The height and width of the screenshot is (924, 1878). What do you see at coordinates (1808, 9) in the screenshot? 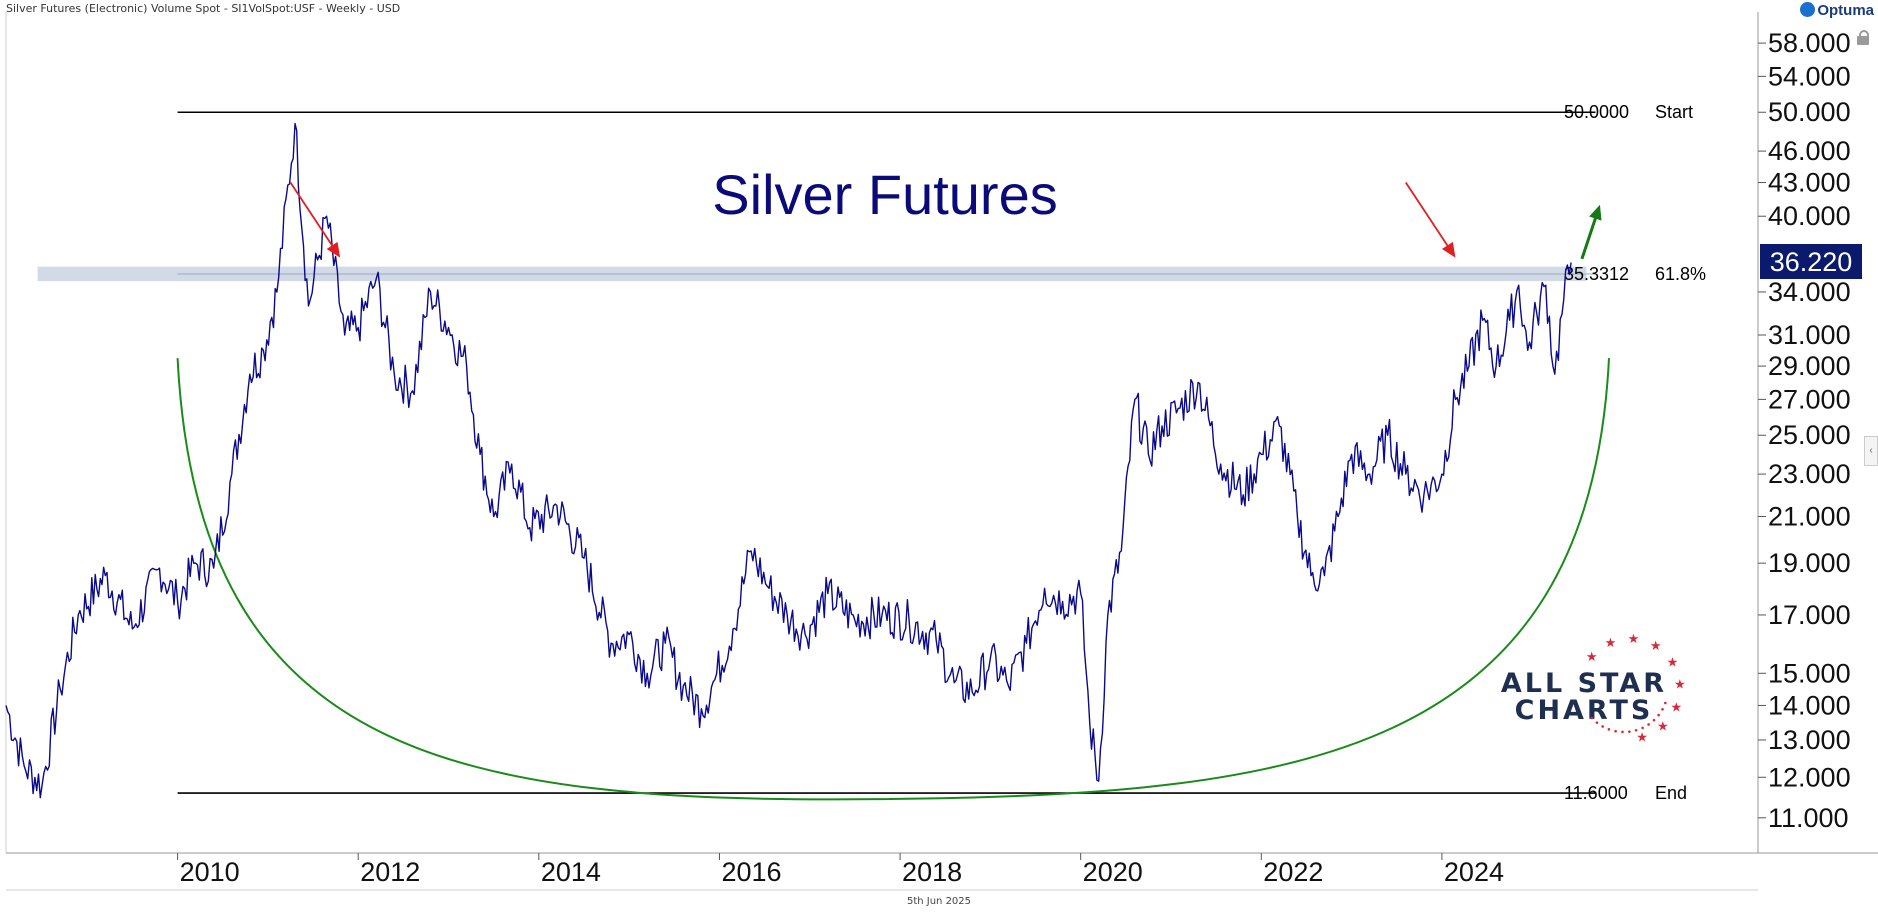
I see `optuma-logo-icon` at bounding box center [1808, 9].